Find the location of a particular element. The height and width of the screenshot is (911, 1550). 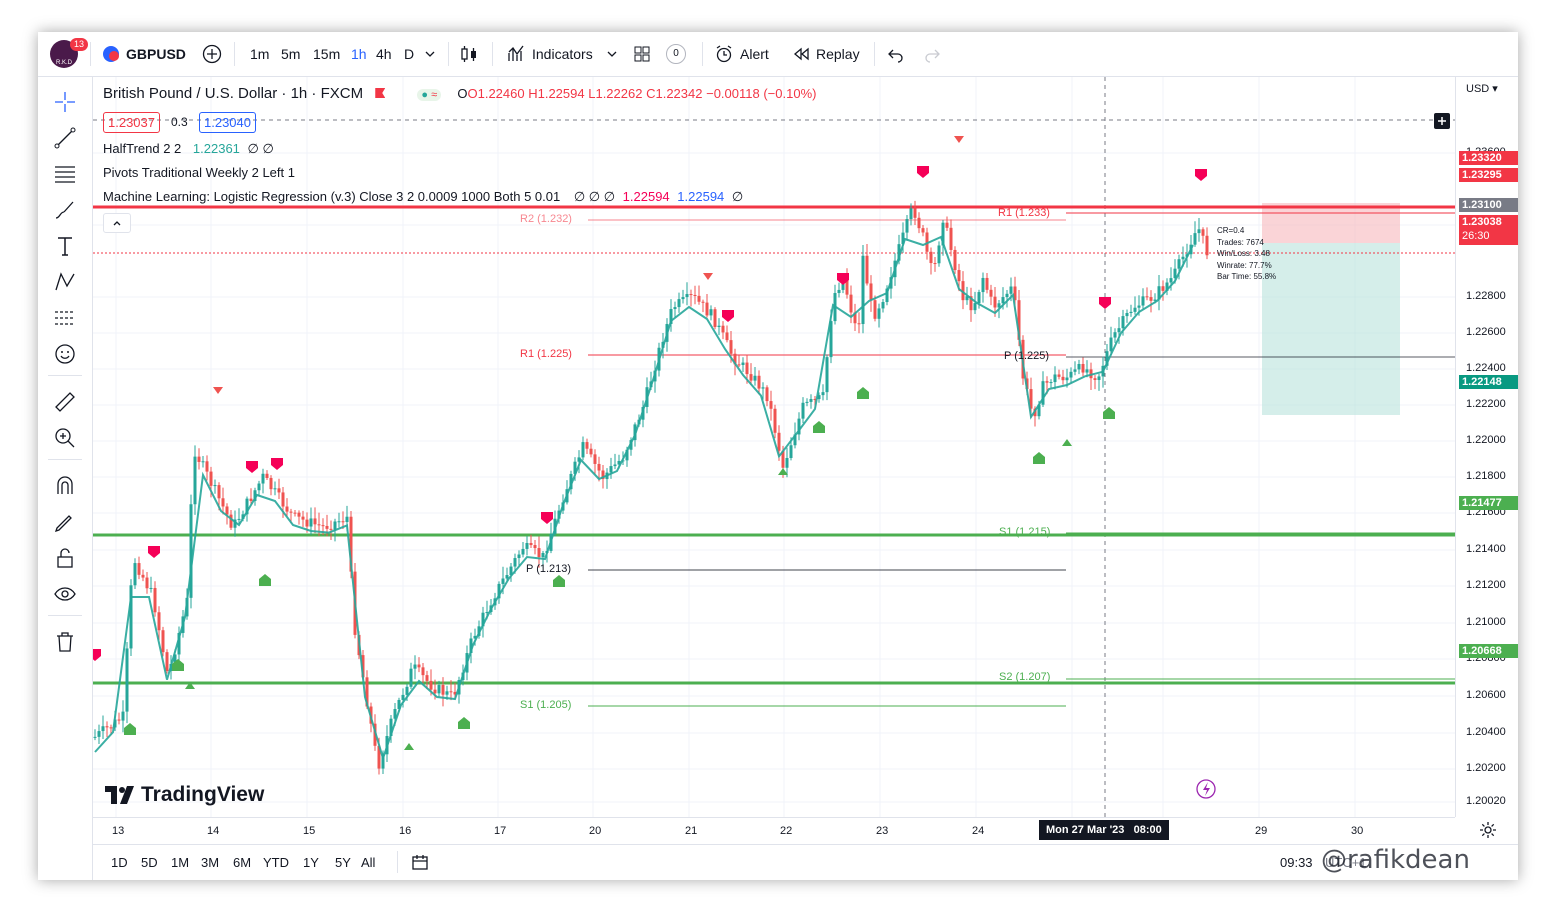

delete-tool is located at coordinates (65, 642).